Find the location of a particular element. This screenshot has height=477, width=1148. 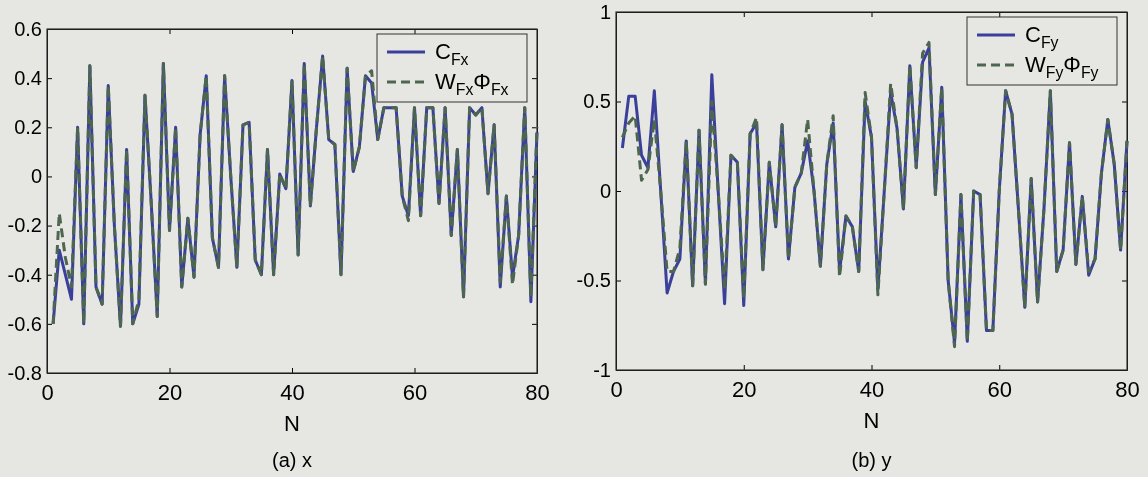

y-tick-label: -0.4 is located at coordinates (24, 274).